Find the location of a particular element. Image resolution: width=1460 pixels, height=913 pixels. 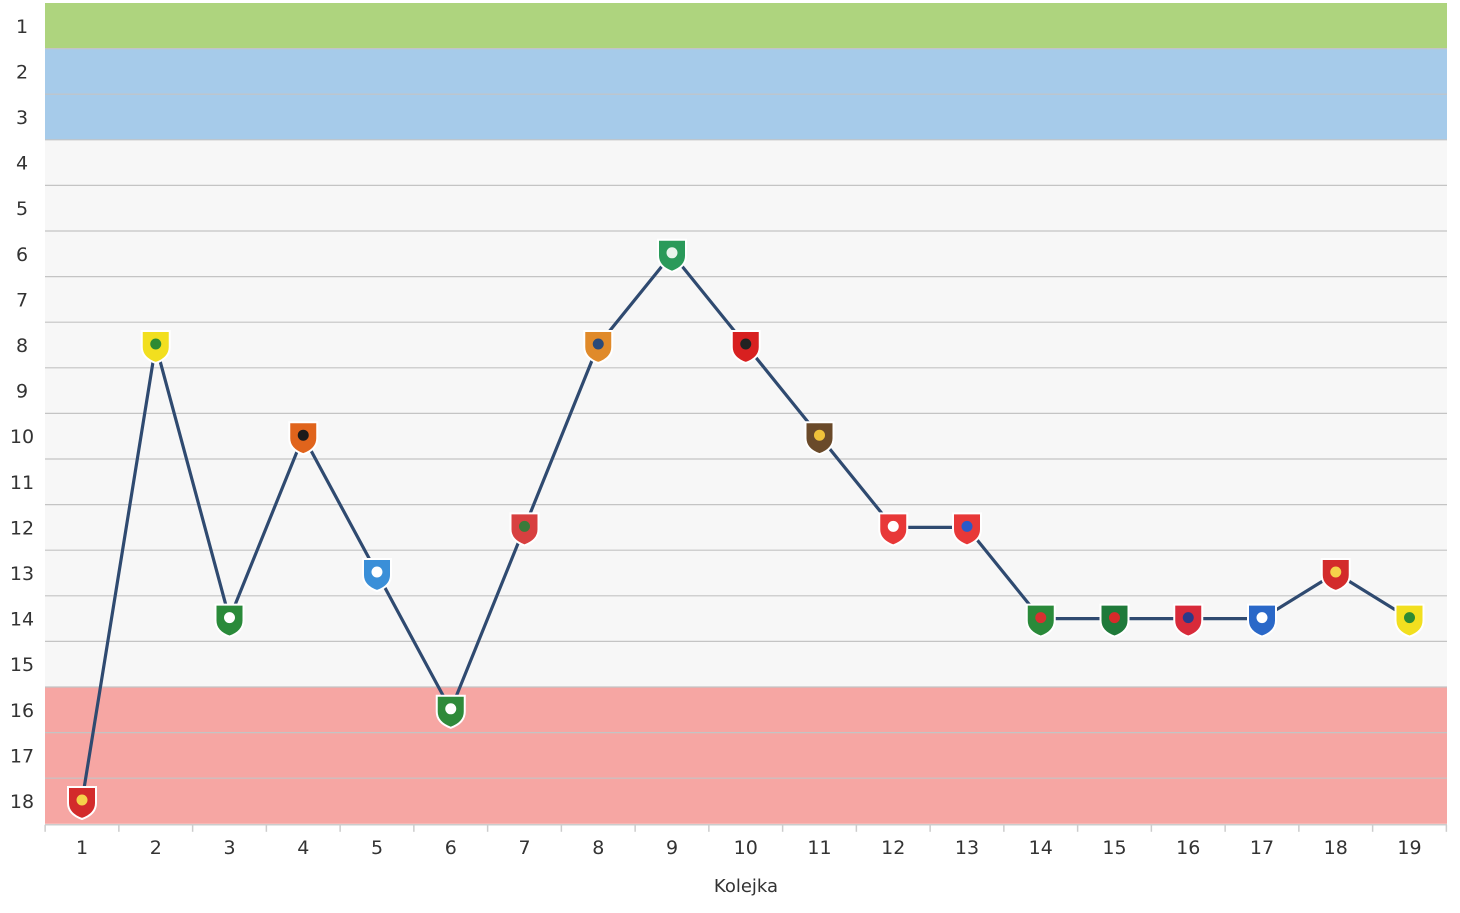

y-tick-label: 7 is located at coordinates (22, 300).